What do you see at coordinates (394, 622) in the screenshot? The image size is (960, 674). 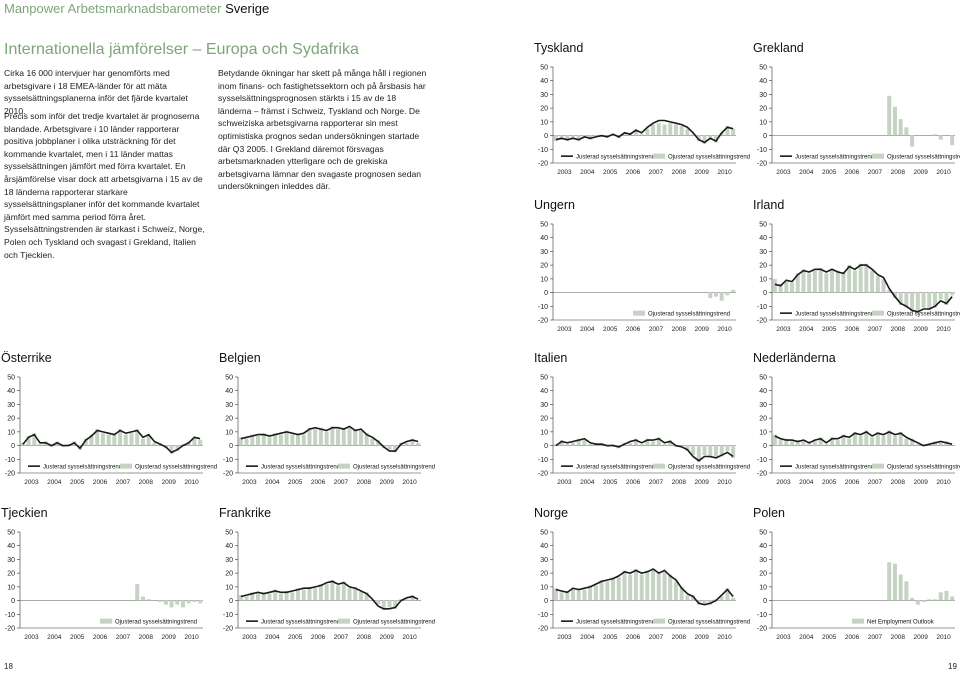 I see `legend-label: Ojusterad sysselsättningstrend` at bounding box center [394, 622].